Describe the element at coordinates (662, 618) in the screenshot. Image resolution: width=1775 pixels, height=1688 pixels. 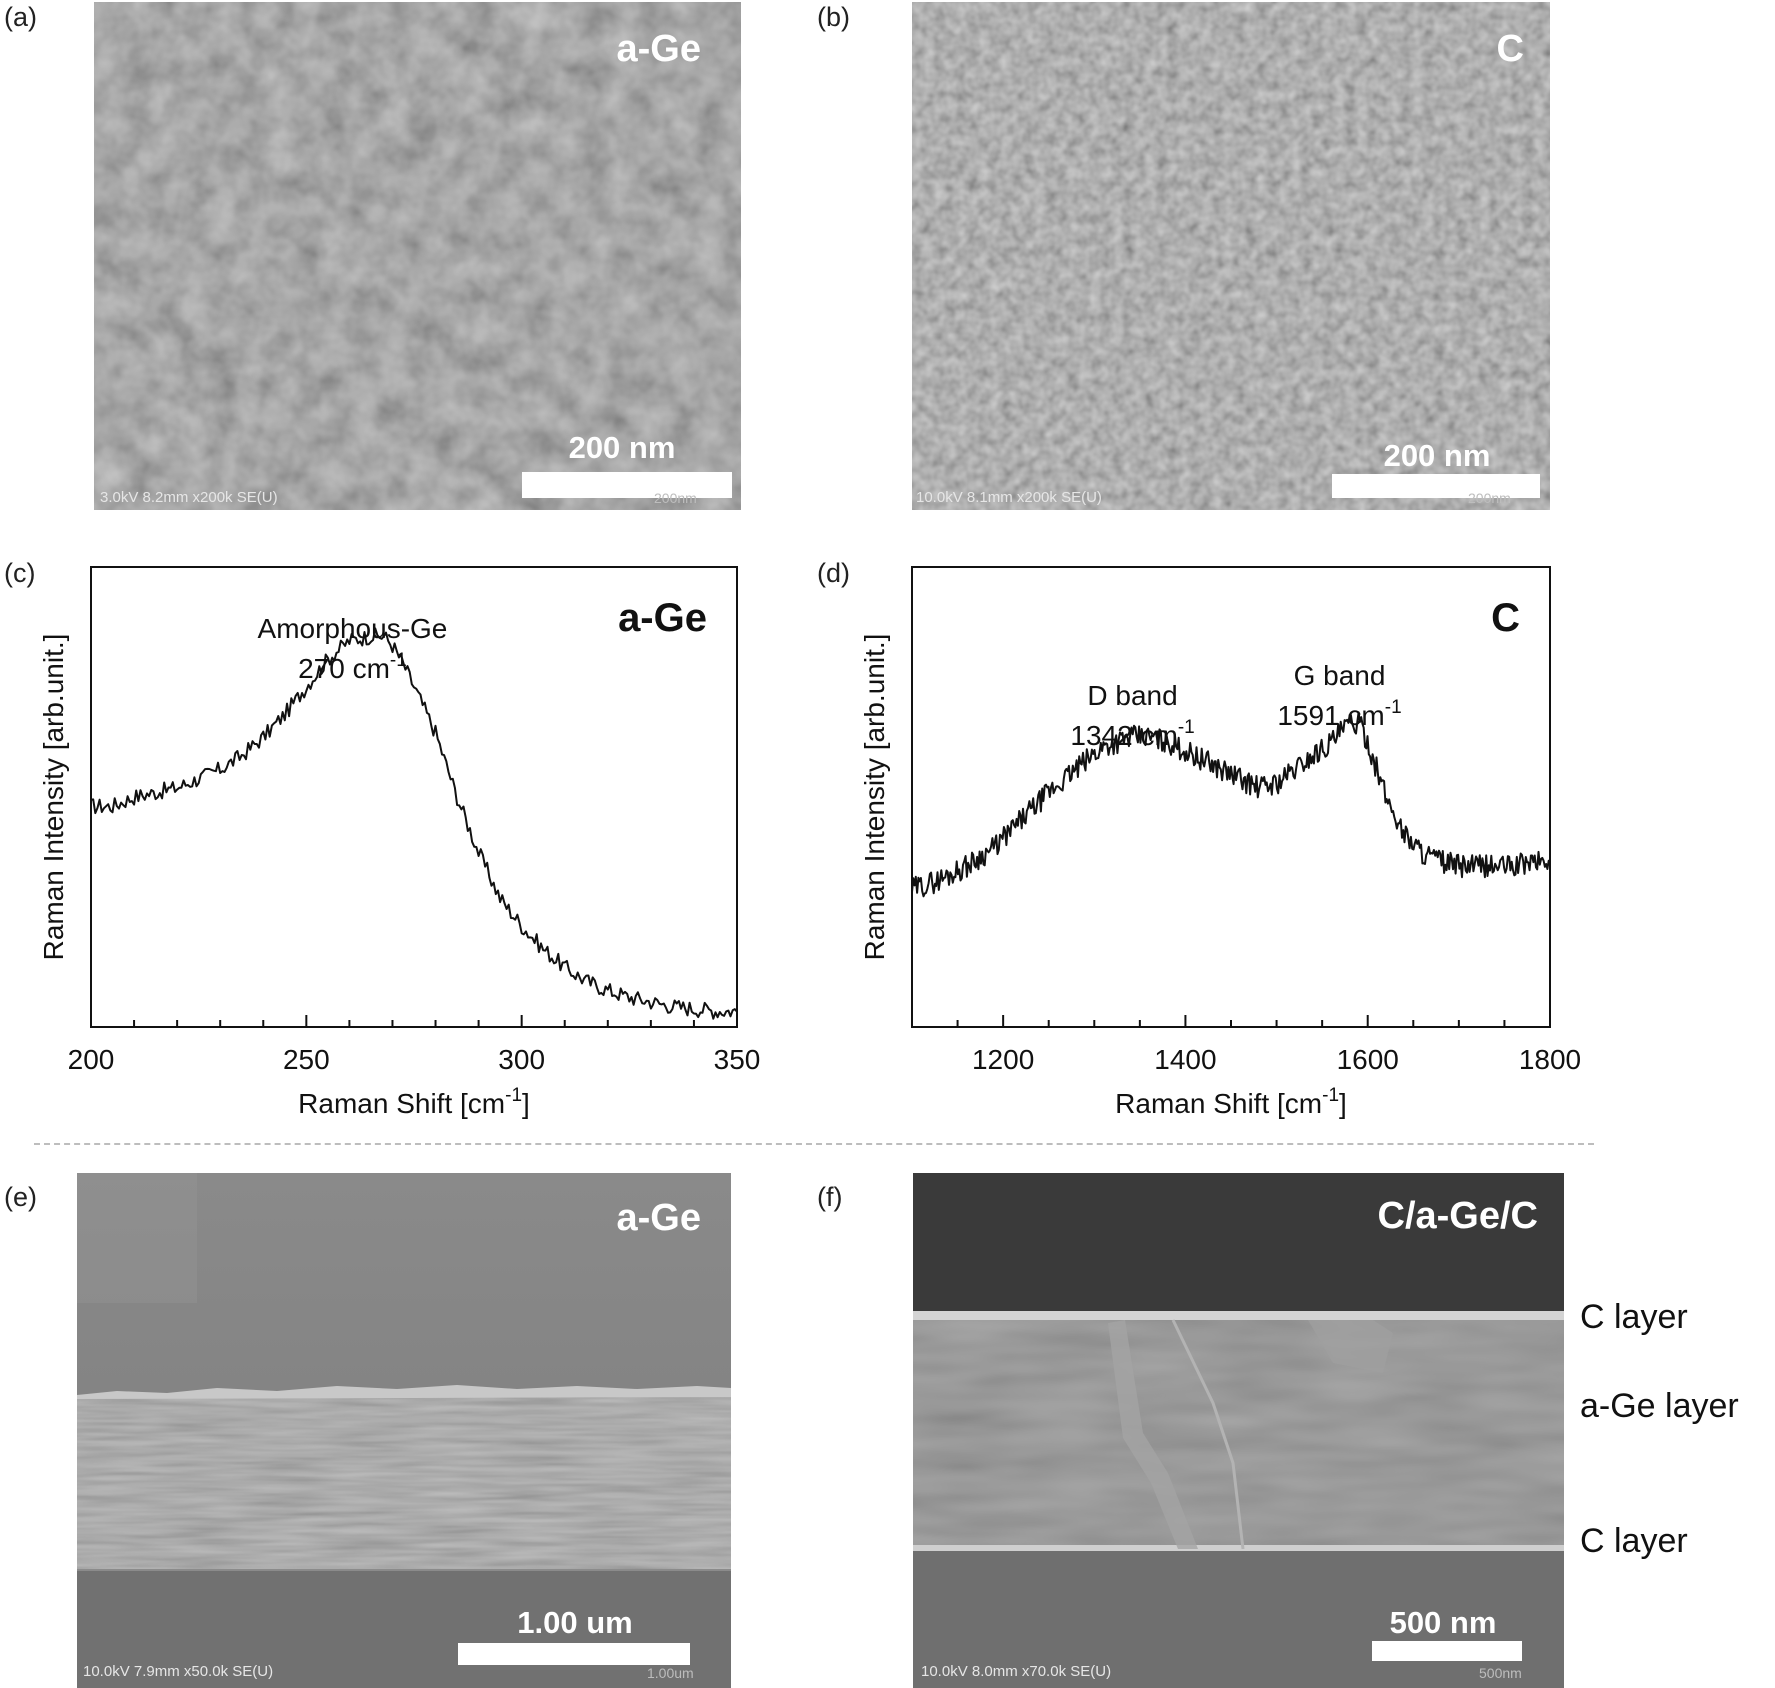
I see `chart-tag: a-Ge` at that location.